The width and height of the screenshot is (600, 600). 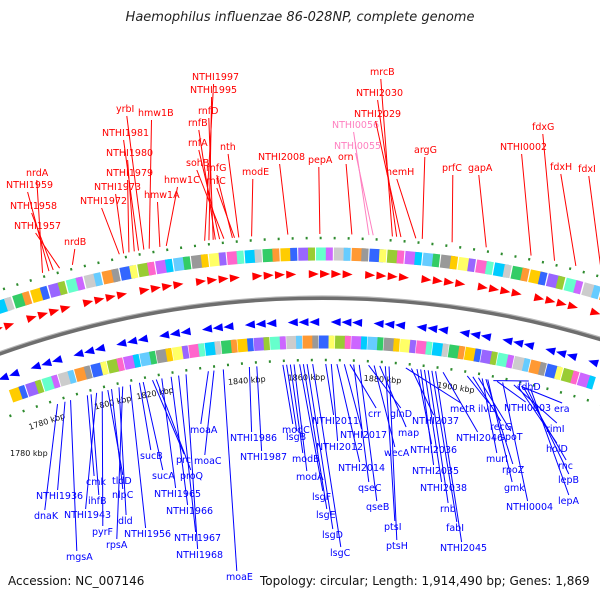 What do you see at coordinates (296, 430) in the screenshot?
I see `gene-label-modC: modC` at bounding box center [296, 430].